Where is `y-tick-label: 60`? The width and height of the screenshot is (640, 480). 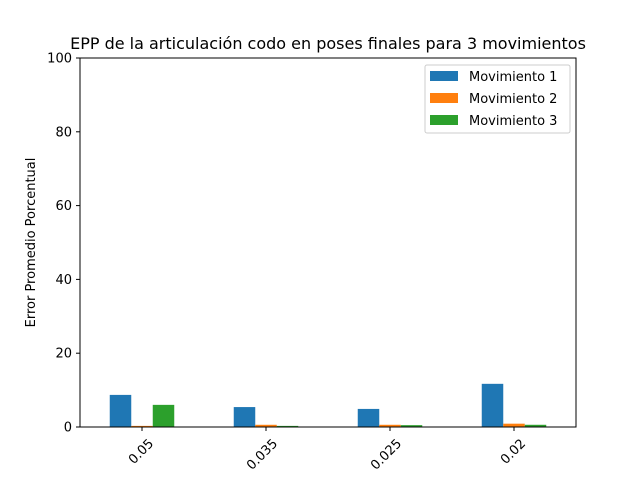 y-tick-label: 60 is located at coordinates (63, 206).